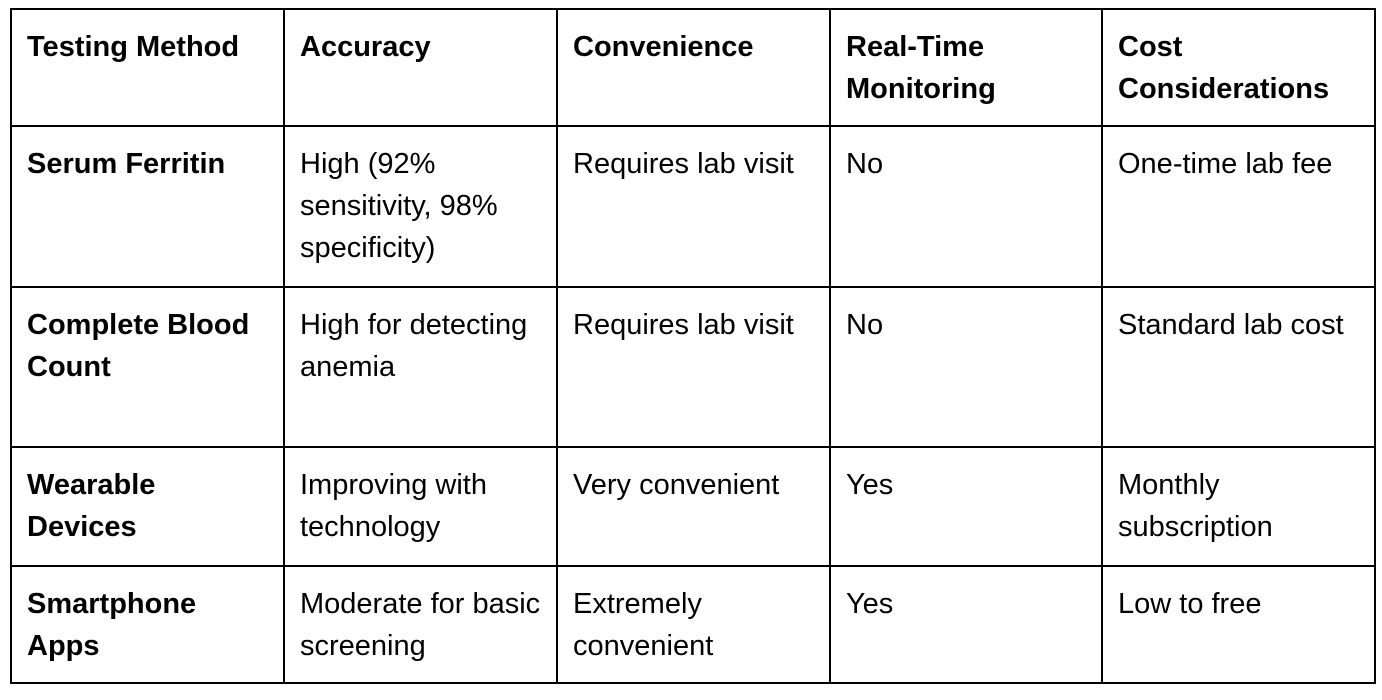  What do you see at coordinates (1238, 624) in the screenshot?
I see `cell-cost-considerations: Low to free` at bounding box center [1238, 624].